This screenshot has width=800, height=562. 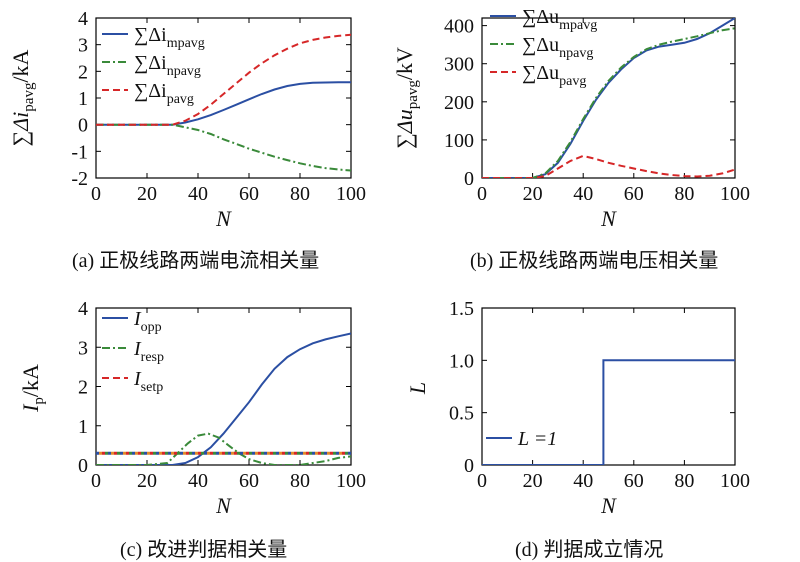 What do you see at coordinates (554, 75) in the screenshot?
I see `legend-label: ∑Δupavg` at bounding box center [554, 75].